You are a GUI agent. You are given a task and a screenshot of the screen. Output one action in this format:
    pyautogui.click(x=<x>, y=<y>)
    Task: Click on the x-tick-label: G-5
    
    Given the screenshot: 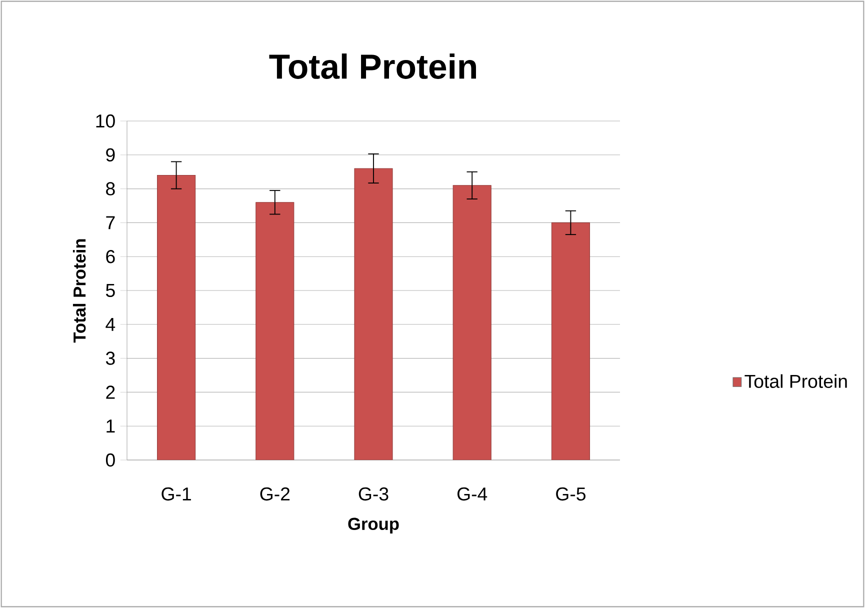 What is the action you would take?
    pyautogui.click(x=571, y=494)
    